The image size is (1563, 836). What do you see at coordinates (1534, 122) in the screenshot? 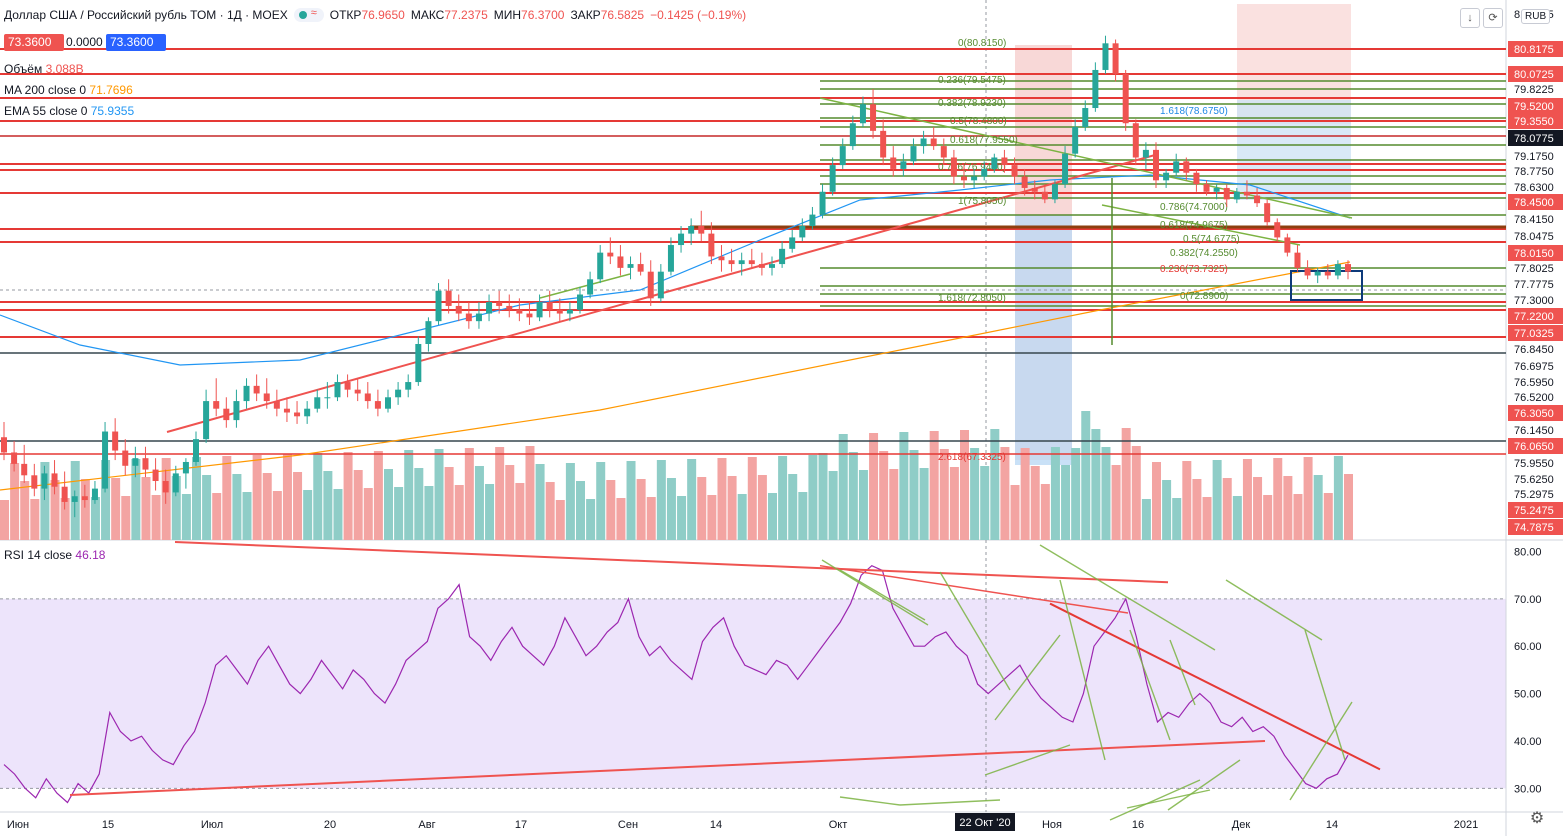
I see `price-tick: 79.3550` at bounding box center [1534, 122].